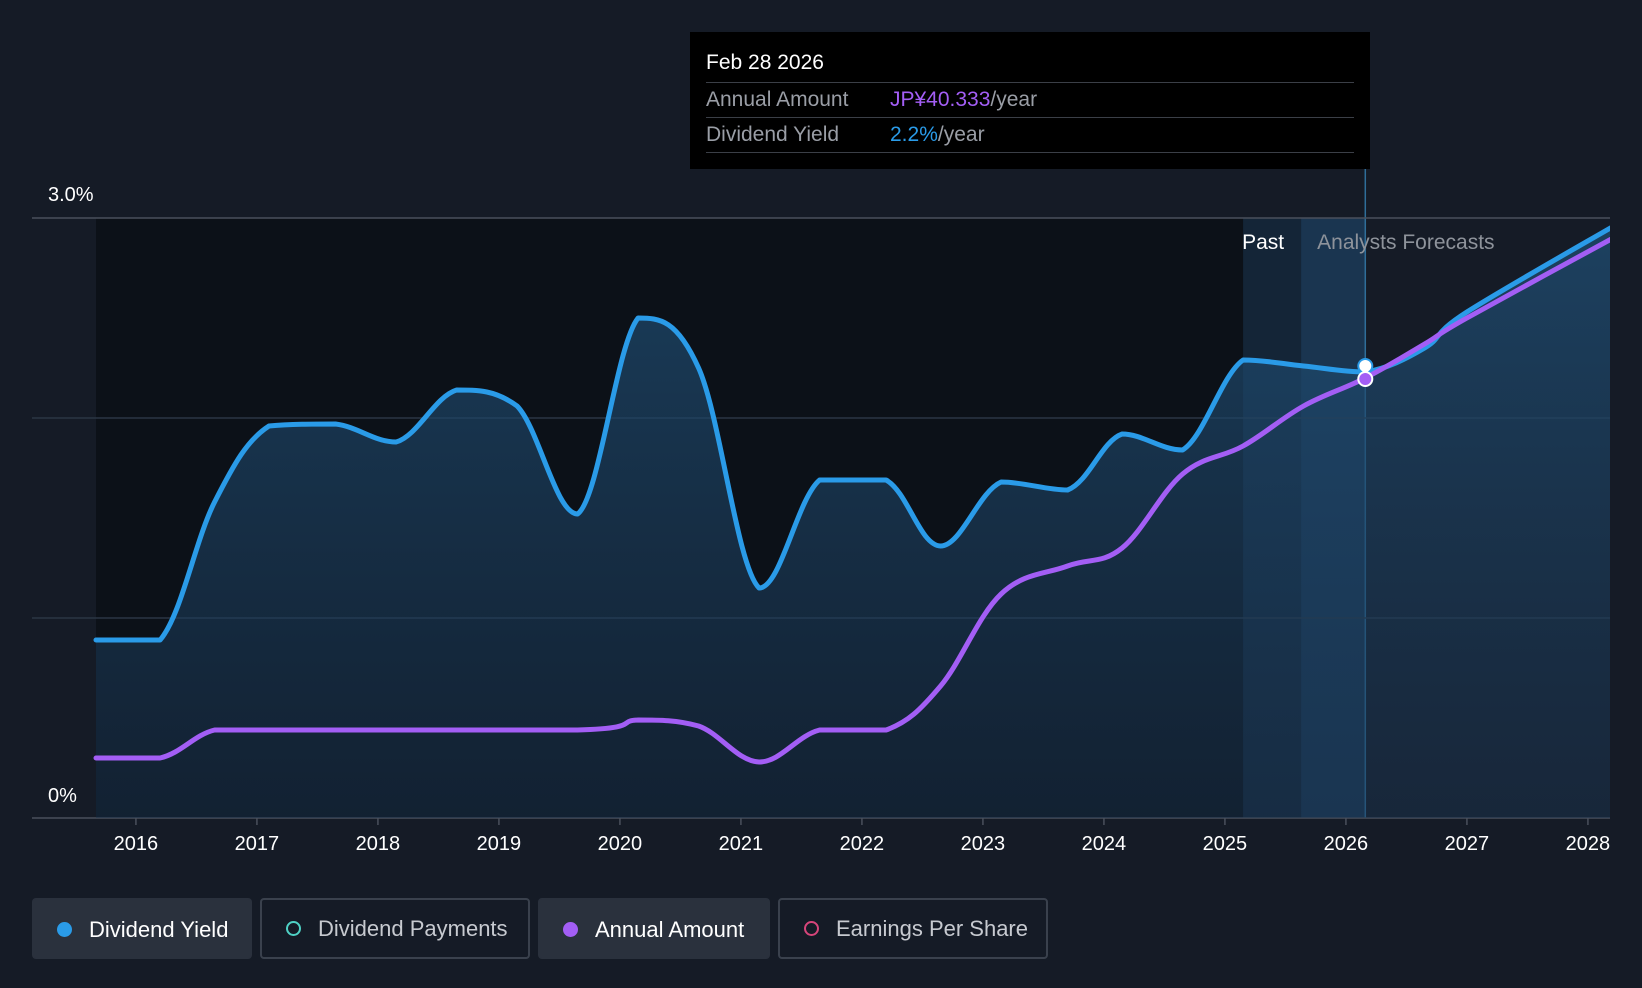 The height and width of the screenshot is (988, 1642). I want to click on x-tick-label: 2017, so click(257, 844).